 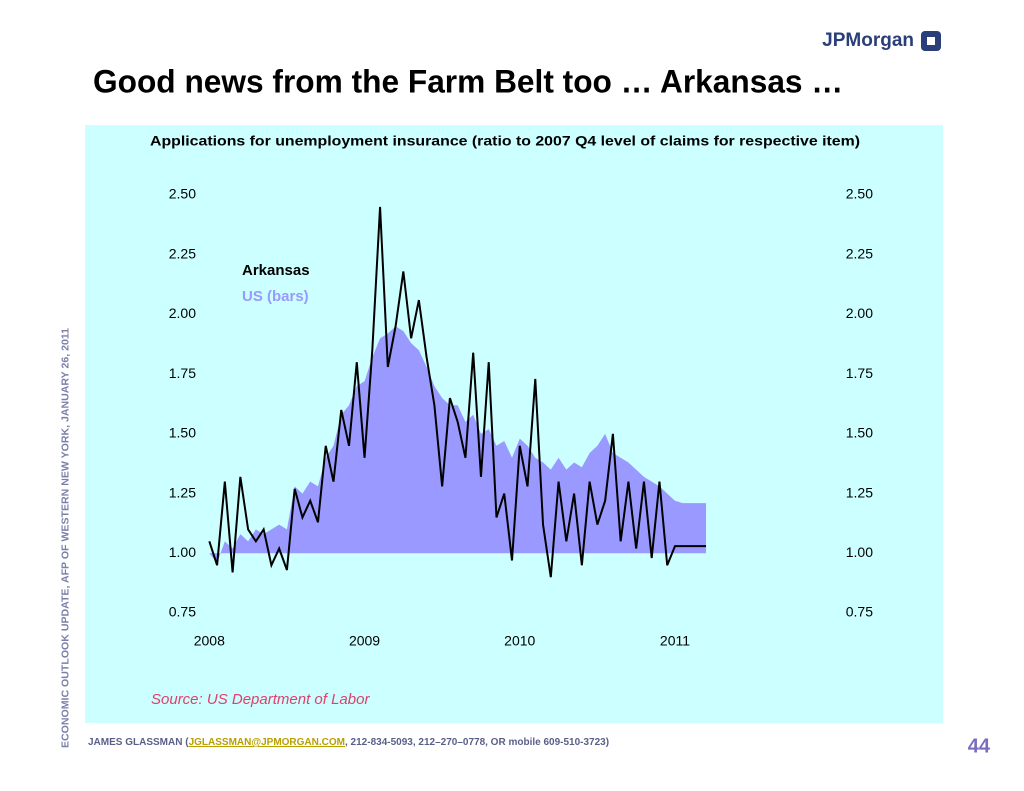 I want to click on x-tick-label: 2010, so click(x=519, y=641).